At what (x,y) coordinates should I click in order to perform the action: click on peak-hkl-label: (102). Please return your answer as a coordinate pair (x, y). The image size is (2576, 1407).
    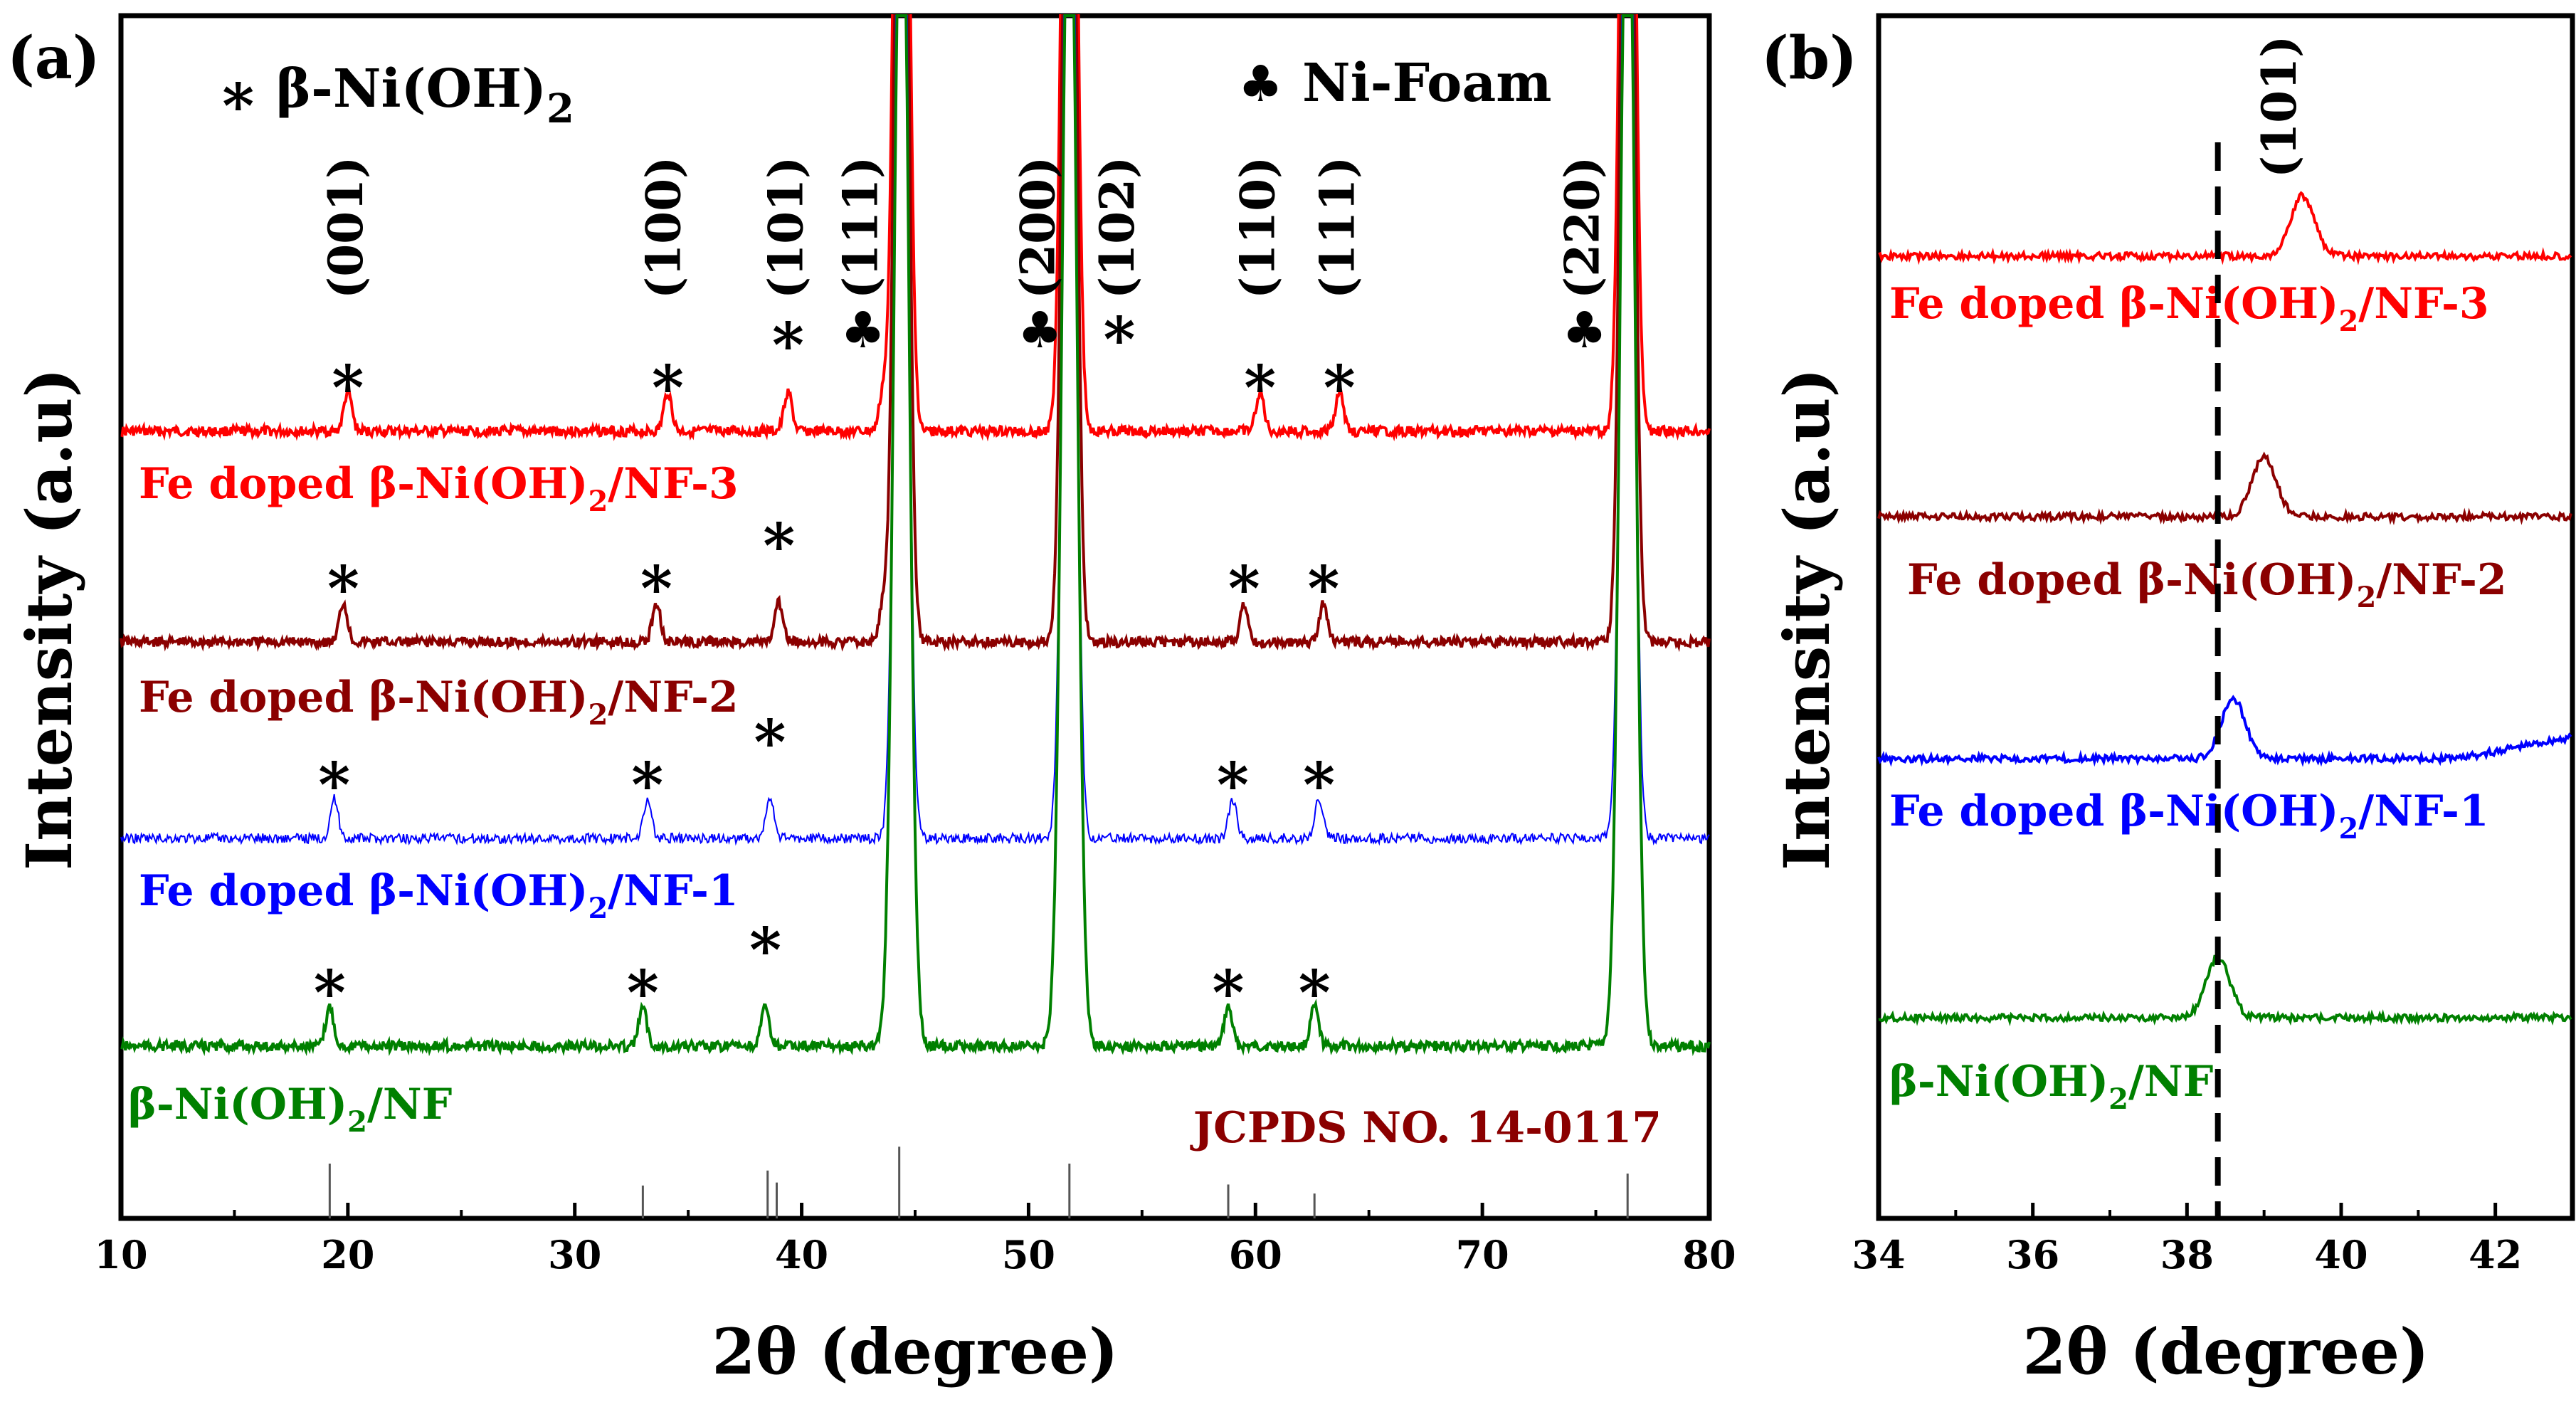
    Looking at the image, I should click on (1117, 228).